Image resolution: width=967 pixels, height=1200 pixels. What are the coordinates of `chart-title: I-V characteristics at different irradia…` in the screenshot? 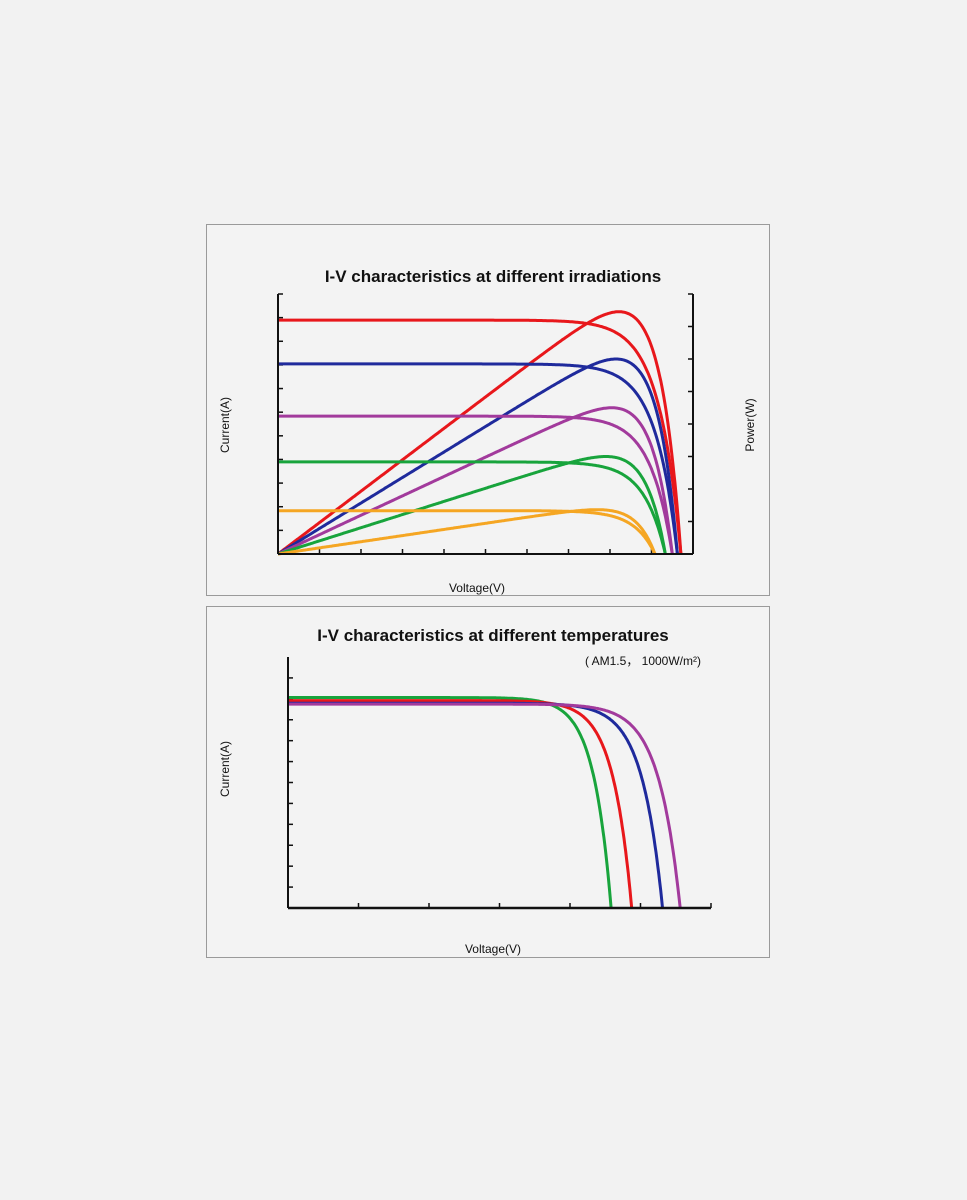 It's located at (493, 276).